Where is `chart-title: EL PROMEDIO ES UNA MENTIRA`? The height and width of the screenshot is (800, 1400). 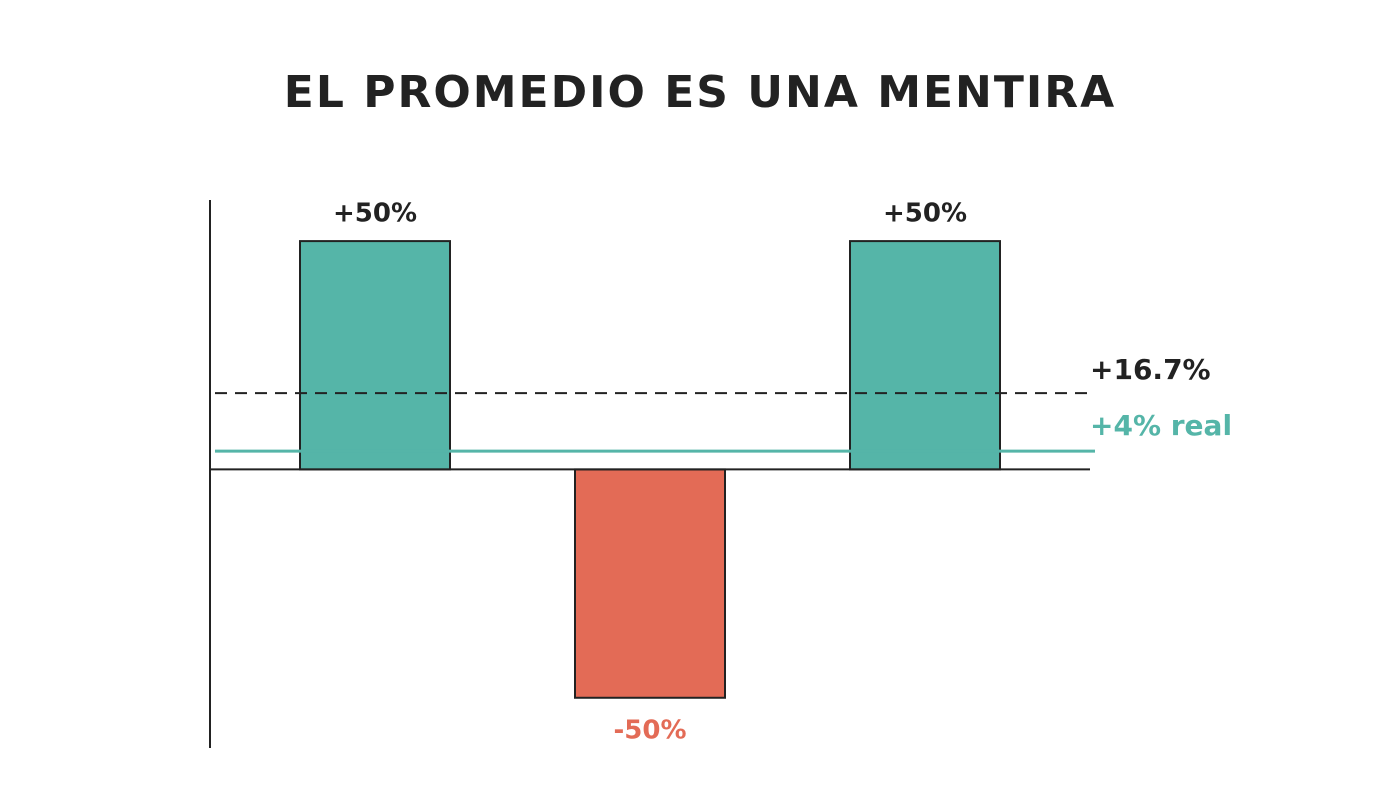 chart-title: EL PROMEDIO ES UNA MENTIRA is located at coordinates (700, 92).